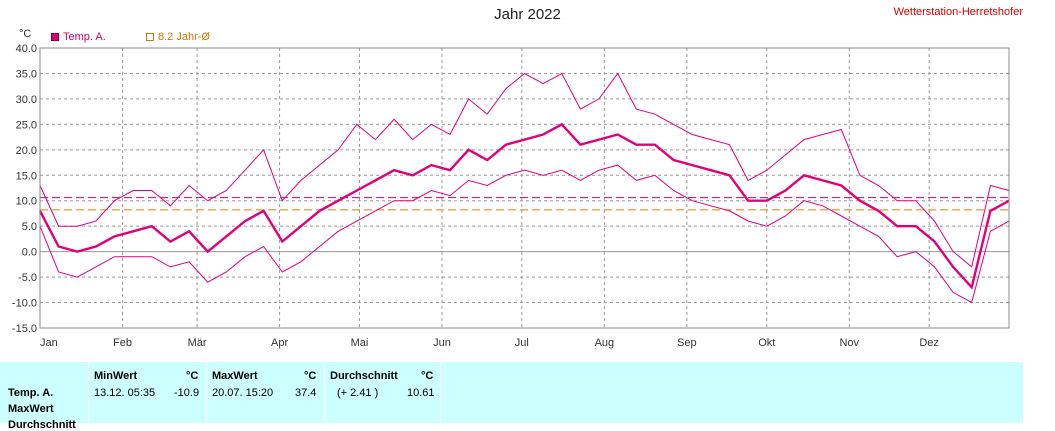 The height and width of the screenshot is (431, 1055). Describe the element at coordinates (184, 37) in the screenshot. I see `legend-label-year-avg: 8.2 Jahr-Ø` at that location.